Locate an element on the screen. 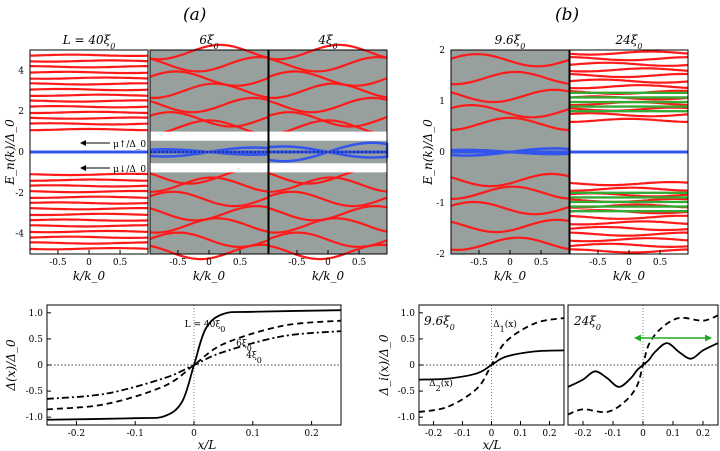 Image resolution: width=720 pixels, height=451 pixels. spectra-a-annotation: μ↑/Δ_0 is located at coordinates (129, 145).